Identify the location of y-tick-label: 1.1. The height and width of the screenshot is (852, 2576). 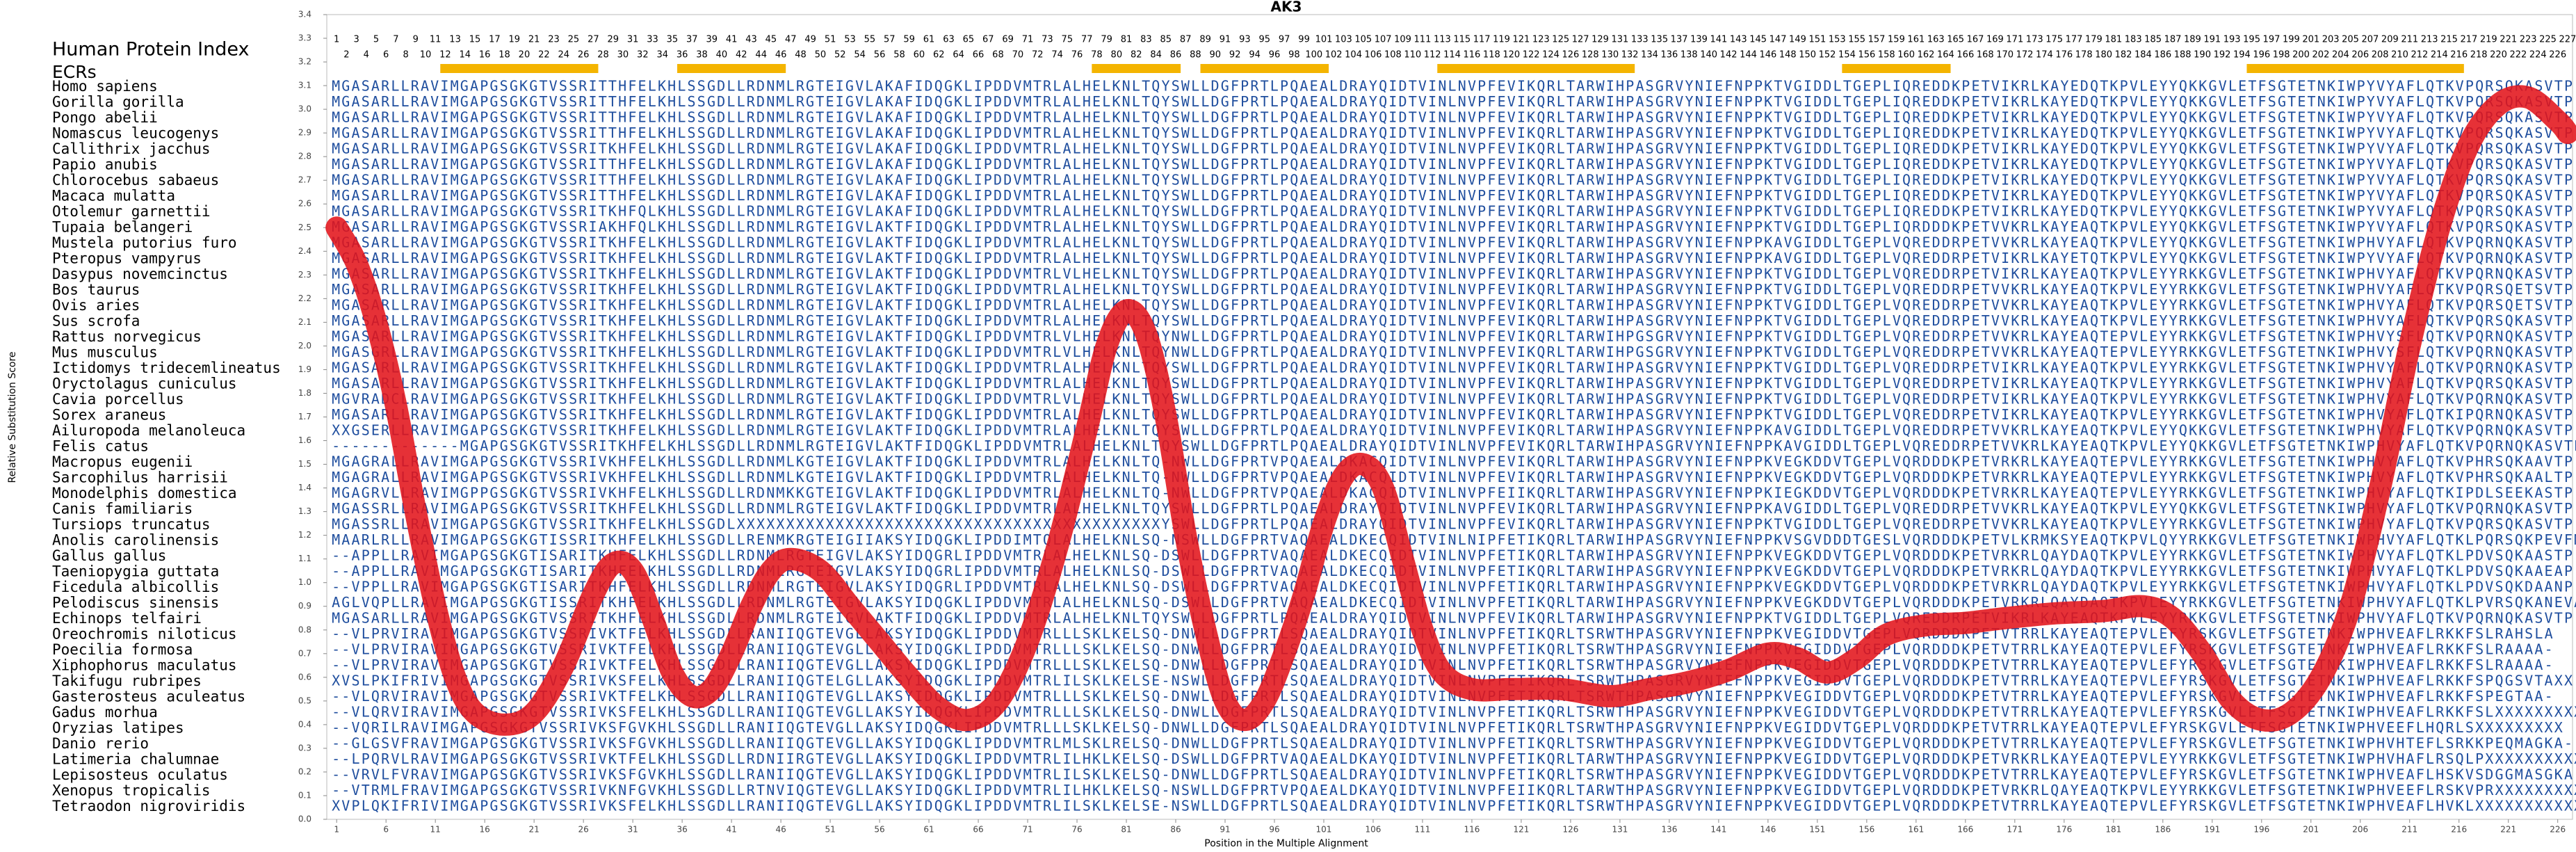
(304, 559).